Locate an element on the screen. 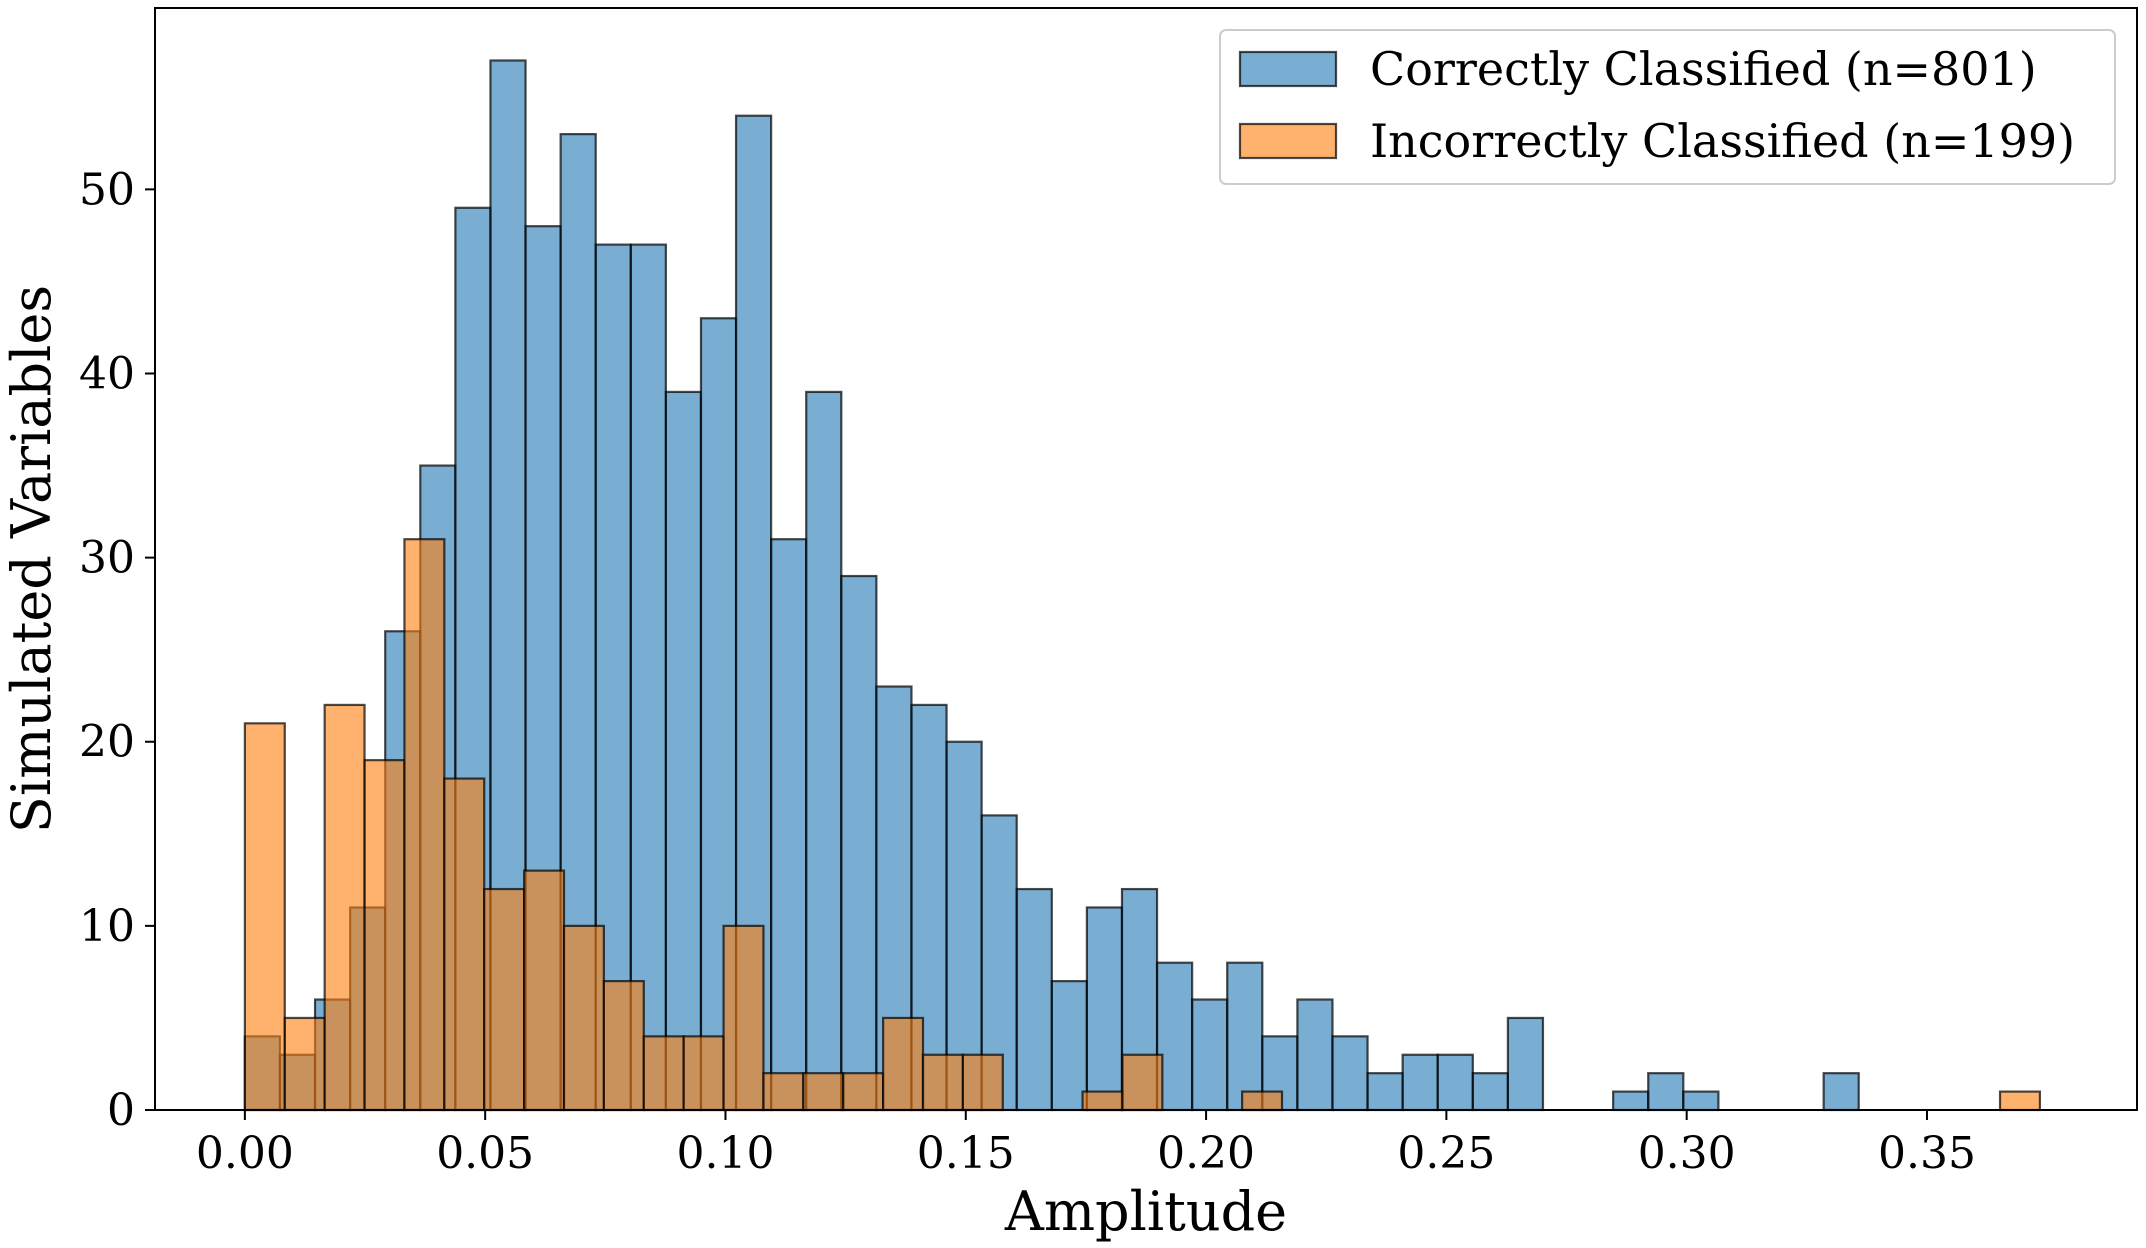 This screenshot has height=1248, width=2146. y-axis-ticks: 0 10 20 30 40 50 is located at coordinates (117, 650).